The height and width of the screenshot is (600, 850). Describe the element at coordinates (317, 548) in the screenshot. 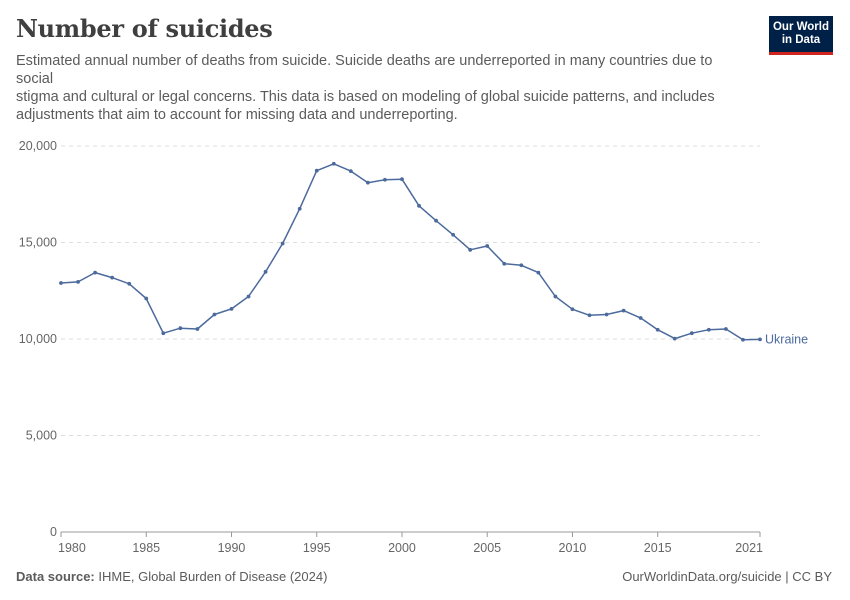

I see `x-tick-label: 1995` at that location.